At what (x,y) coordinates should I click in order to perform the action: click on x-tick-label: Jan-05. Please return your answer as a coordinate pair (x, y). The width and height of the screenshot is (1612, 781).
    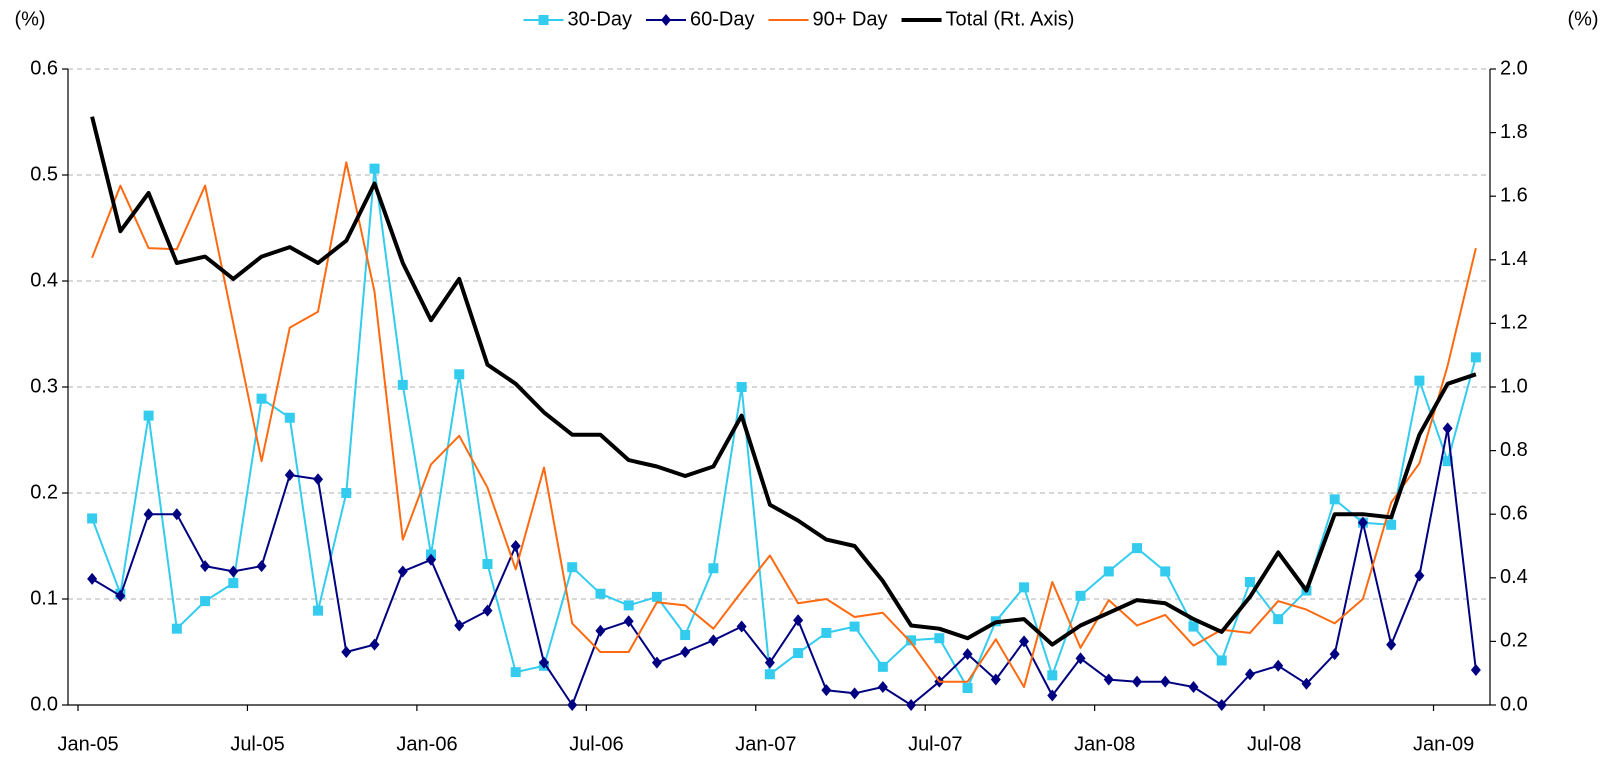
    Looking at the image, I should click on (88, 744).